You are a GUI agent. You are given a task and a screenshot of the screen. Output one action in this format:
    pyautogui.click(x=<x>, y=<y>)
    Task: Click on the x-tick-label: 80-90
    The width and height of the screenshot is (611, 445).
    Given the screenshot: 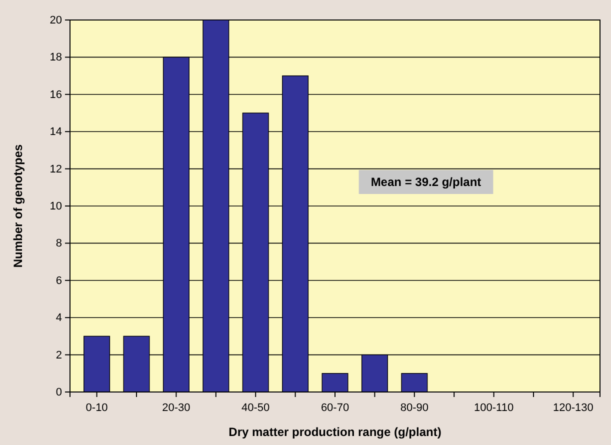 What is the action you would take?
    pyautogui.click(x=414, y=408)
    